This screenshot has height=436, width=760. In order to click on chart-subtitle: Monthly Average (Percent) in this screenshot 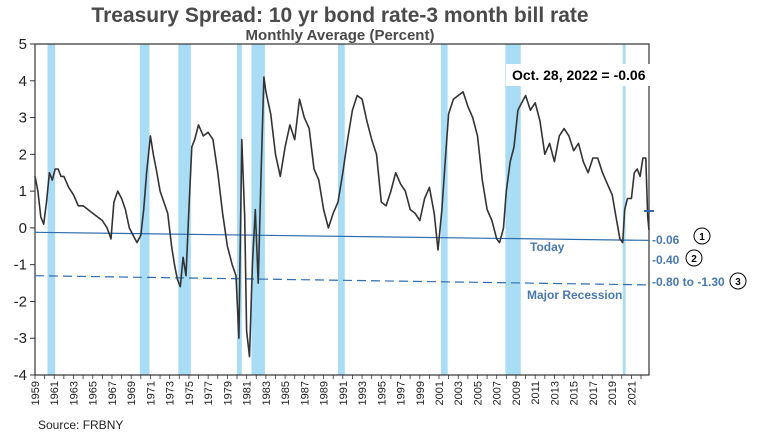, I will do `click(340, 35)`.